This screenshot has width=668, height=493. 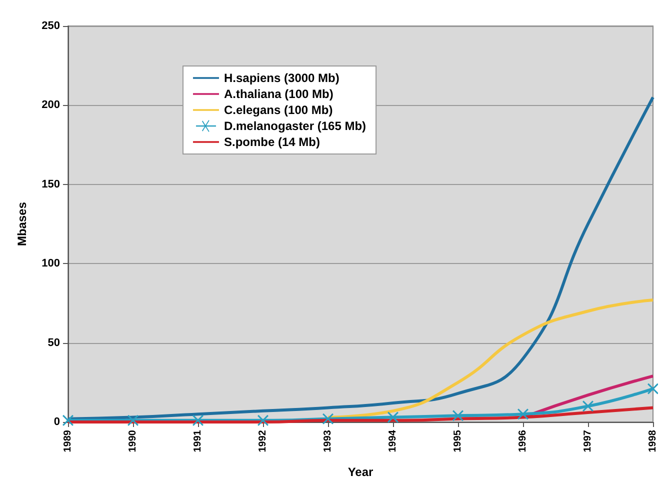 I want to click on x-tick-label: 1989, so click(x=68, y=441).